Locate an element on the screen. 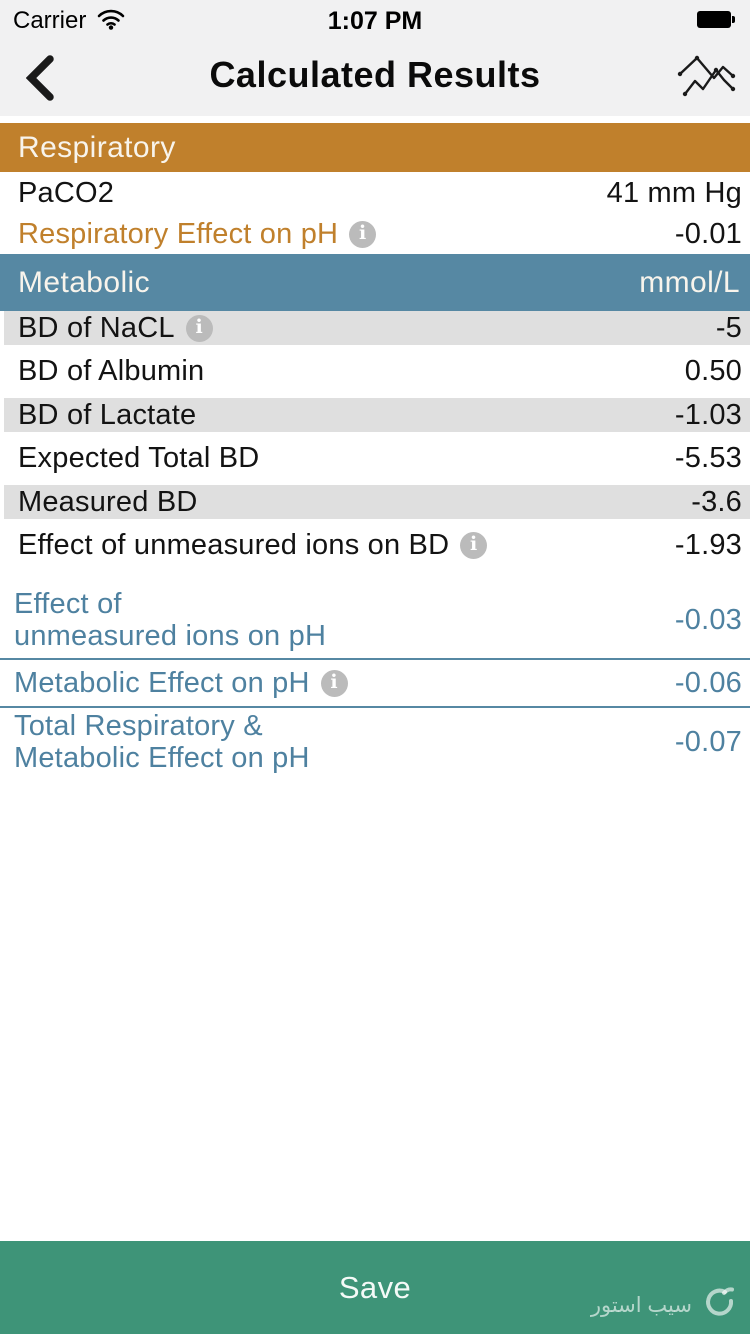 The image size is (750, 1334). back-button is located at coordinates (40, 80).